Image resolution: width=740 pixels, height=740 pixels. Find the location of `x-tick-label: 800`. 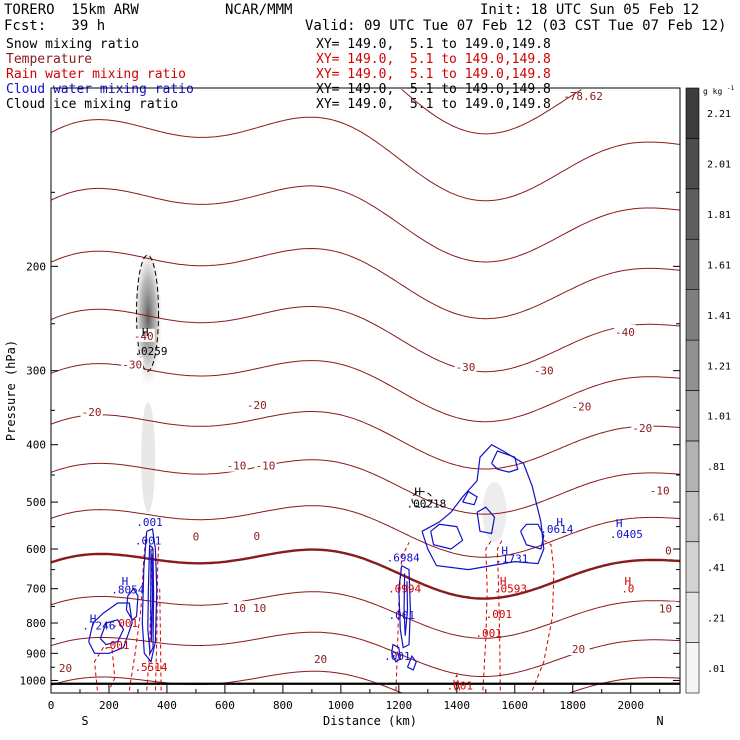

x-tick-label: 800 is located at coordinates (283, 705).